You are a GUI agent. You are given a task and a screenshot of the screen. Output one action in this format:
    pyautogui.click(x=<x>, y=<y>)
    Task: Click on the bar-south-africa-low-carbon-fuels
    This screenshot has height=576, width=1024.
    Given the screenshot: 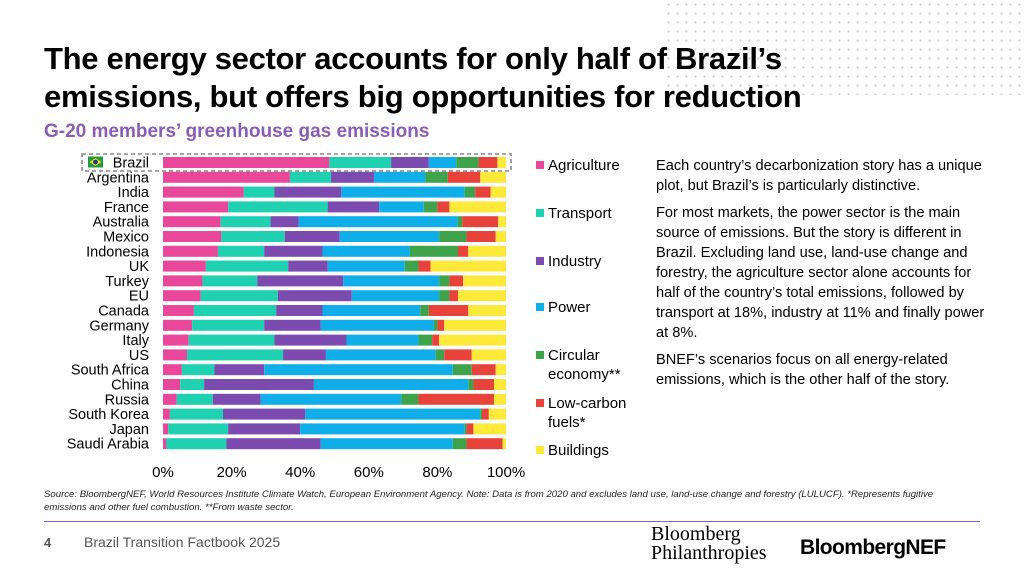 What is the action you would take?
    pyautogui.click(x=483, y=370)
    